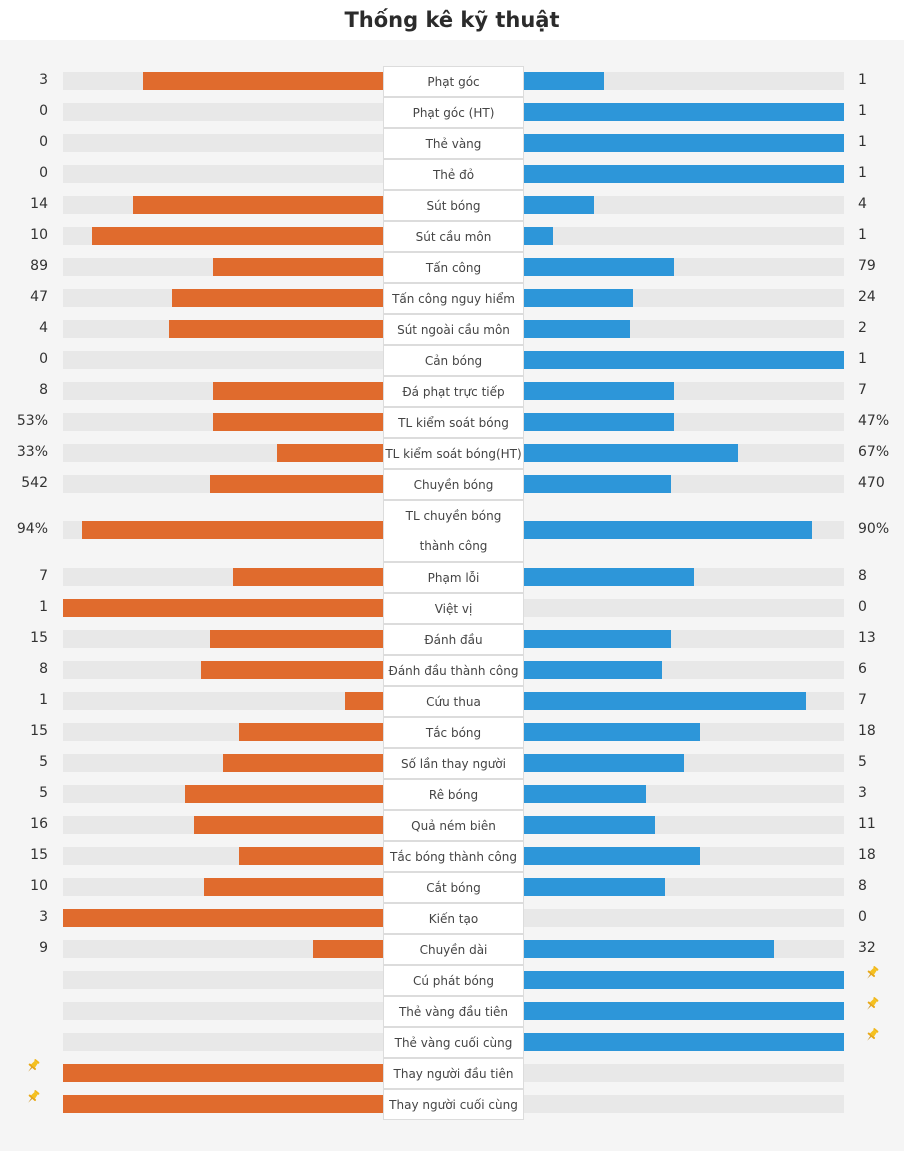 Image resolution: width=904 pixels, height=1151 pixels. Describe the element at coordinates (453, 453) in the screenshot. I see `stat-label: TL kiểm soát bóng(HT)` at that location.